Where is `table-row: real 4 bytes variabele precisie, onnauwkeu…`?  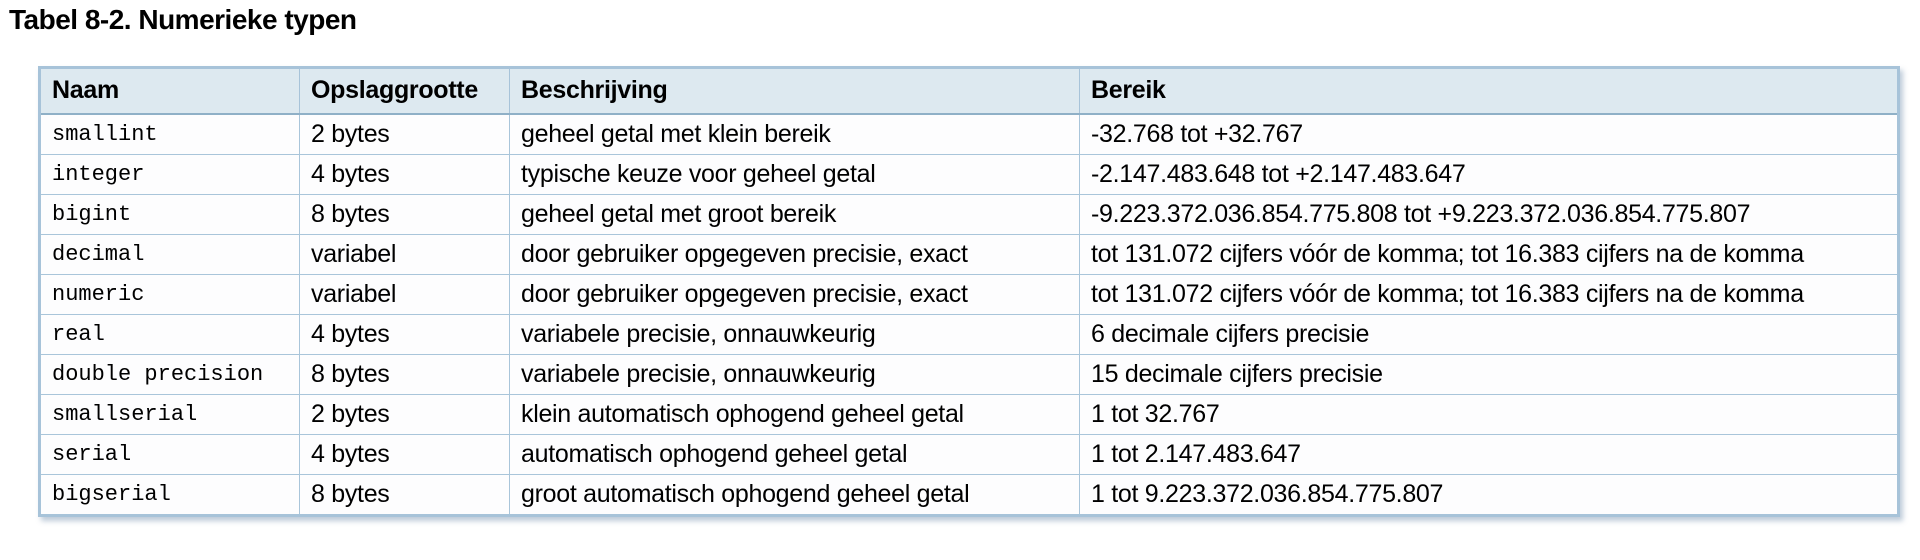 table-row: real 4 bytes variabele precisie, onnauwkeu… is located at coordinates (969, 334).